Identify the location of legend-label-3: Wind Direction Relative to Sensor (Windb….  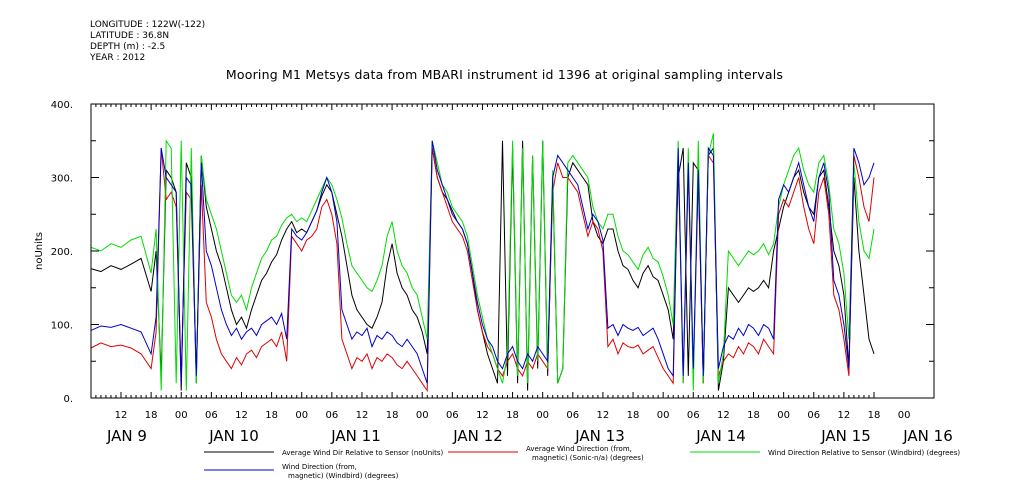
(864, 453).